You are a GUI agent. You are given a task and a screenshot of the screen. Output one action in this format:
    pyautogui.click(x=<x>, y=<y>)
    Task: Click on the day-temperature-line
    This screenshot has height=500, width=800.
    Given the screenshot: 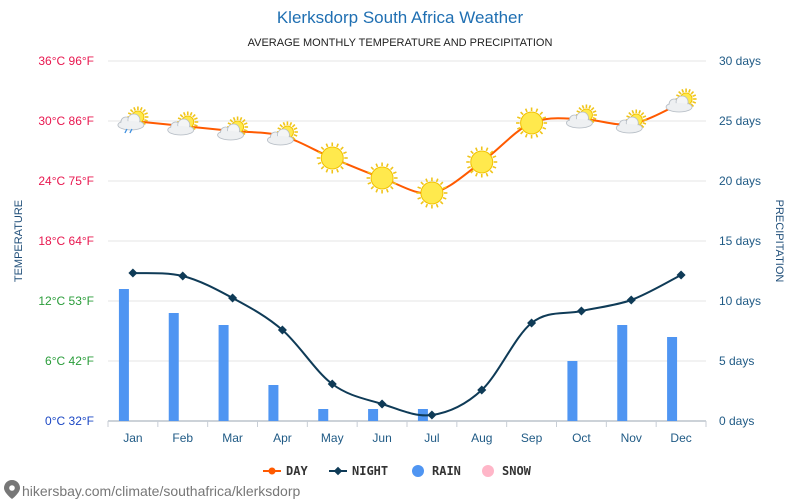 What is the action you would take?
    pyautogui.click(x=407, y=148)
    